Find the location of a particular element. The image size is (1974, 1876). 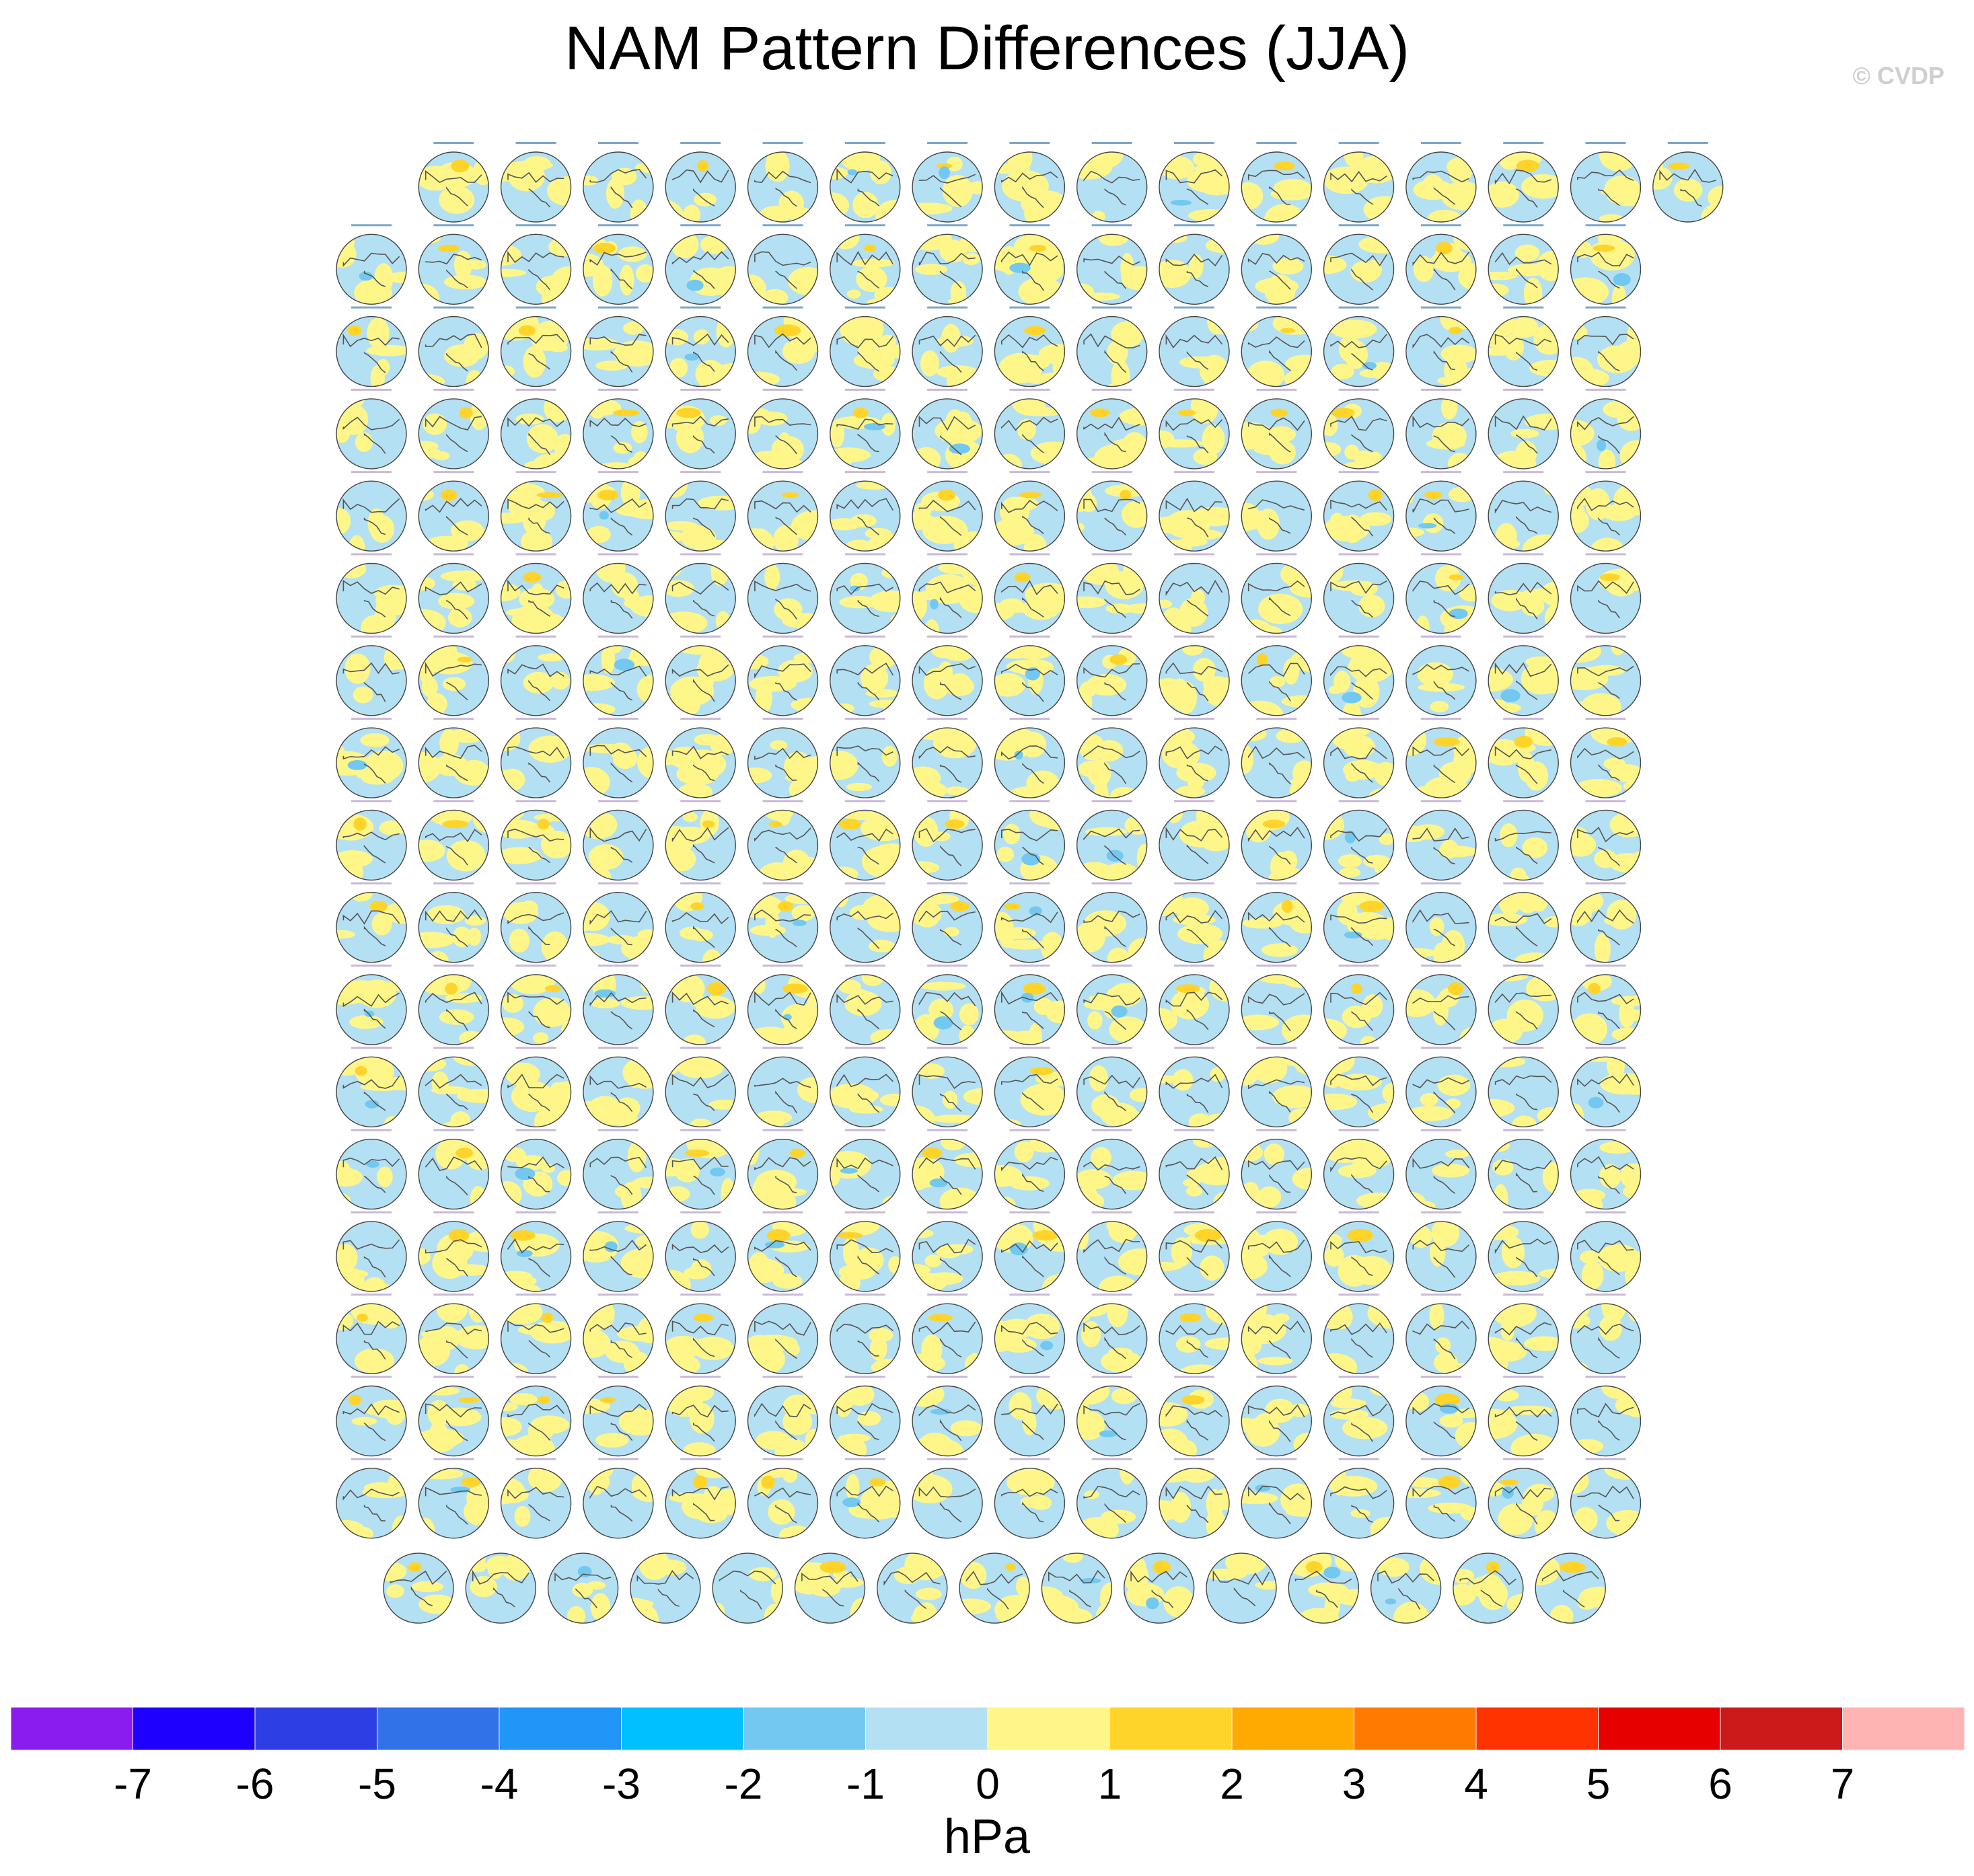

colorbar-tick-label: -2 is located at coordinates (744, 1784).